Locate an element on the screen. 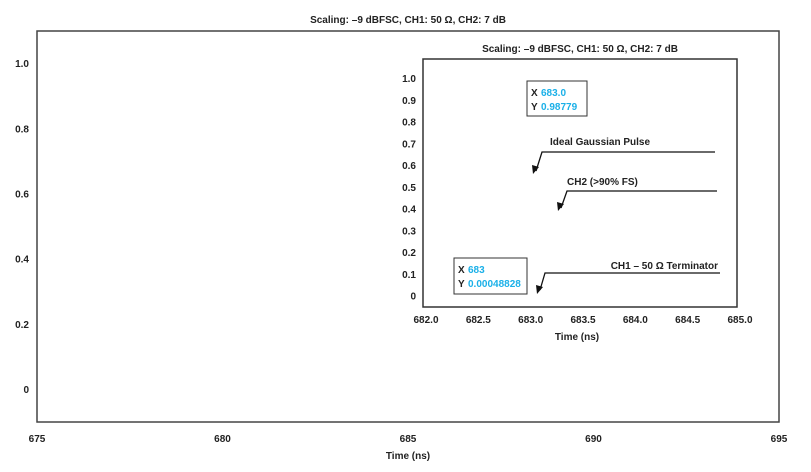 The height and width of the screenshot is (472, 811). inset-title: Scaling: –9 dBFSC, CH1: 50 Ω, CH2: 7 dB is located at coordinates (580, 49).